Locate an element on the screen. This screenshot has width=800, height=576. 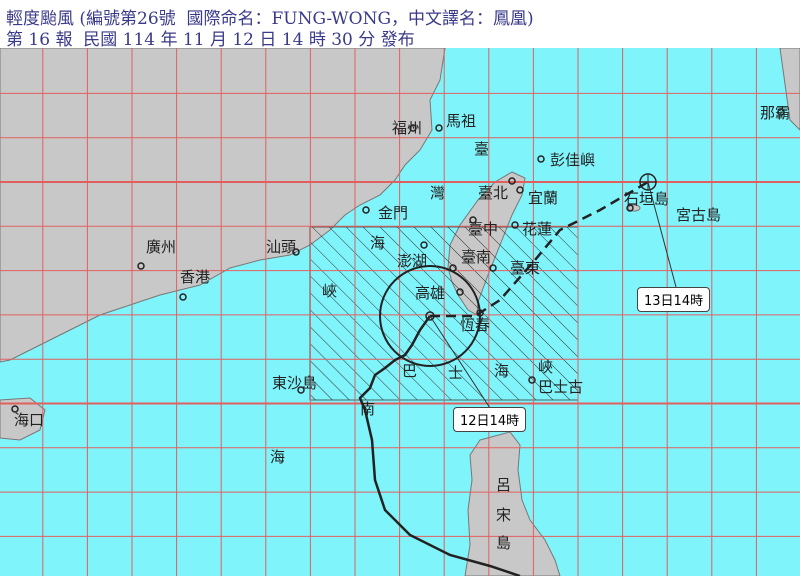
label-mazu: 馬祖 is located at coordinates (461, 121).